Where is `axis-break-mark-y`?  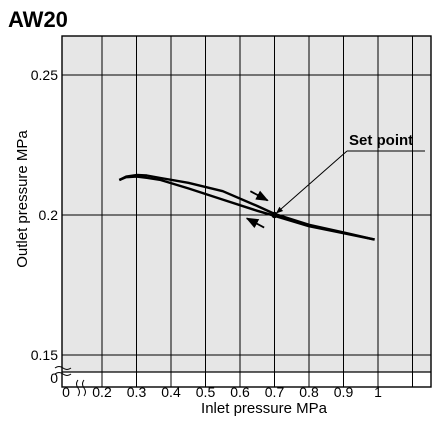
axis-break-mark-y is located at coordinates (63, 371).